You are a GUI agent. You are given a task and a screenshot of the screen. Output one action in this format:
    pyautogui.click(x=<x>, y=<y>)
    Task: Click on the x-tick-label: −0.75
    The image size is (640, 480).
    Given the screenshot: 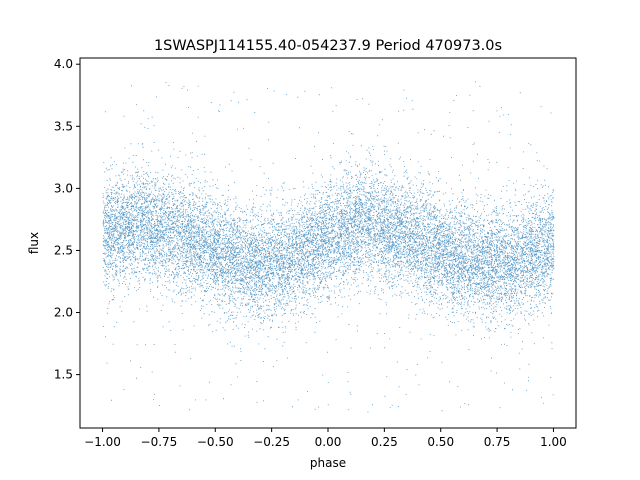 What is the action you would take?
    pyautogui.click(x=159, y=442)
    